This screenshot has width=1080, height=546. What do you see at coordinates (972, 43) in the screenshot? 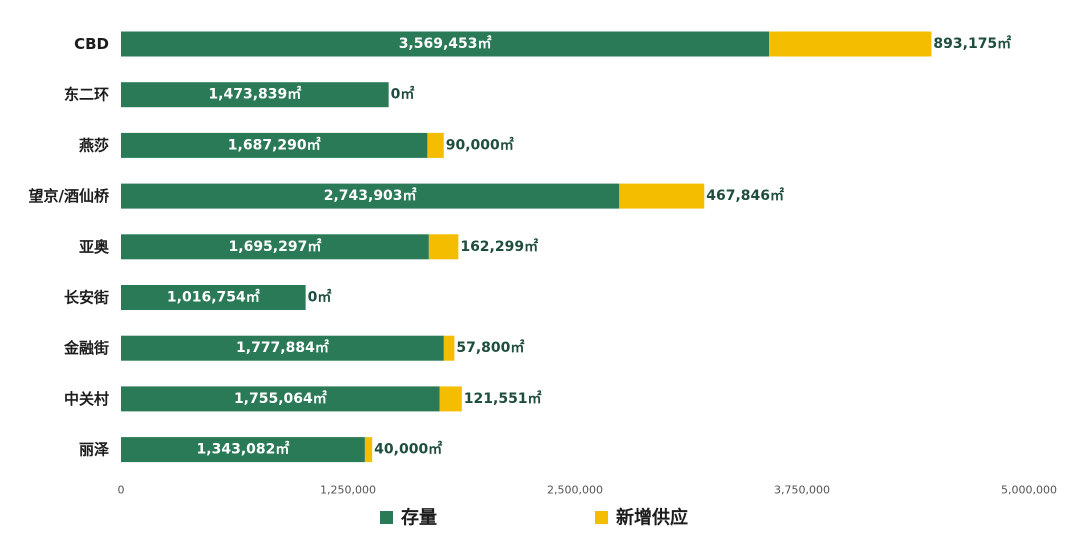
I see `data-label-new-supply: 893,175㎡` at bounding box center [972, 43].